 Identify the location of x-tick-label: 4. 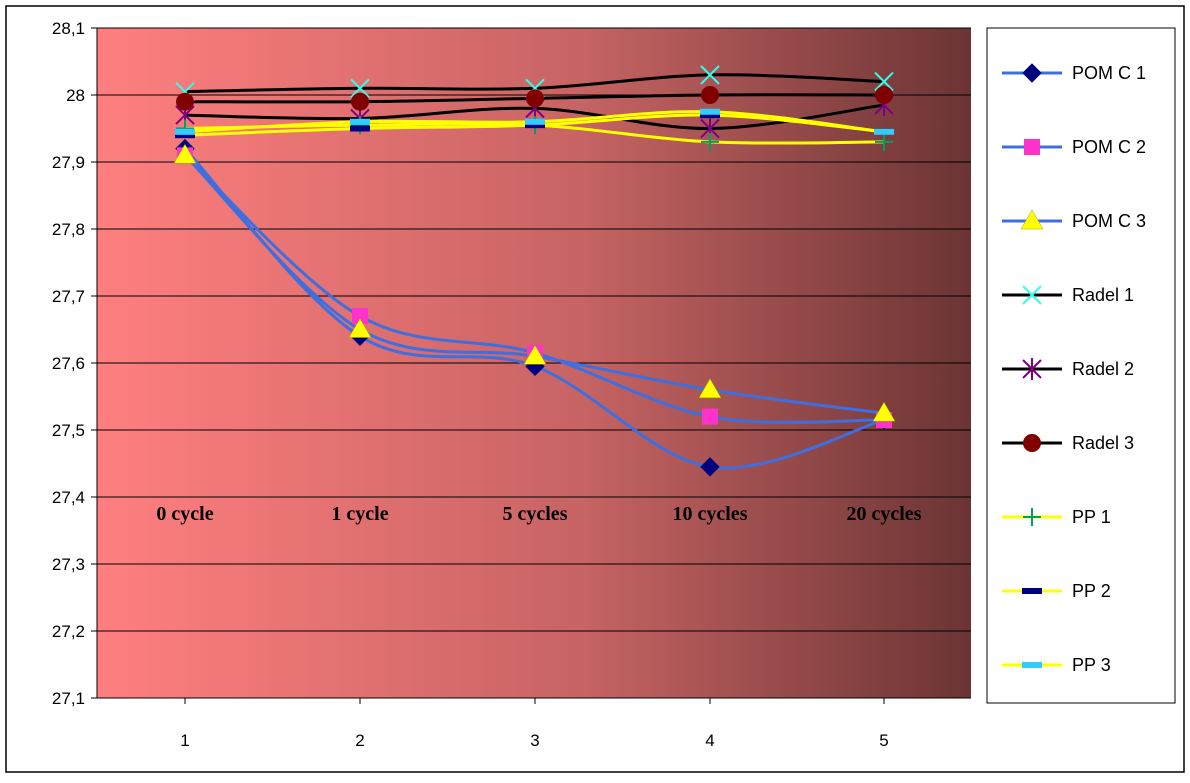
(709, 740).